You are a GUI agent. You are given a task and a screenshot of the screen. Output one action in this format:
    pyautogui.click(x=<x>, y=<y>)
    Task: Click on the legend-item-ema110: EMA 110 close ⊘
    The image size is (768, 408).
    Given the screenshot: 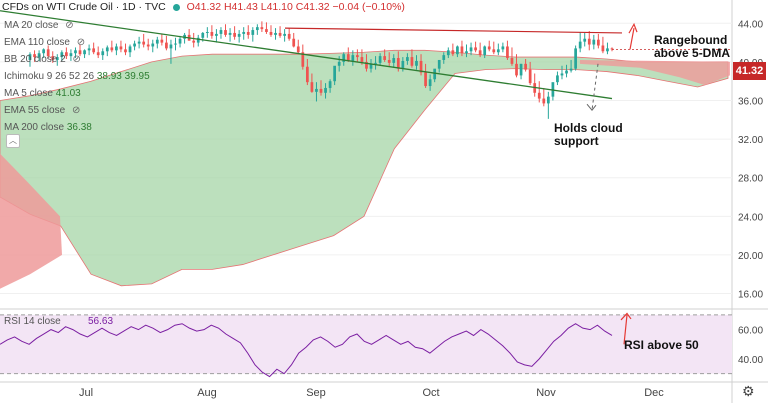 What is the action you would take?
    pyautogui.click(x=44, y=42)
    